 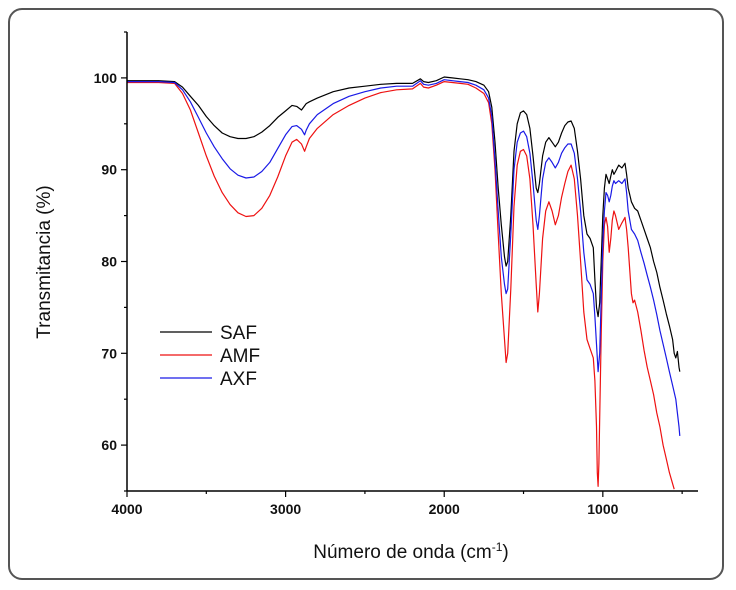 I want to click on x-tick-label: 4000, so click(x=126, y=509).